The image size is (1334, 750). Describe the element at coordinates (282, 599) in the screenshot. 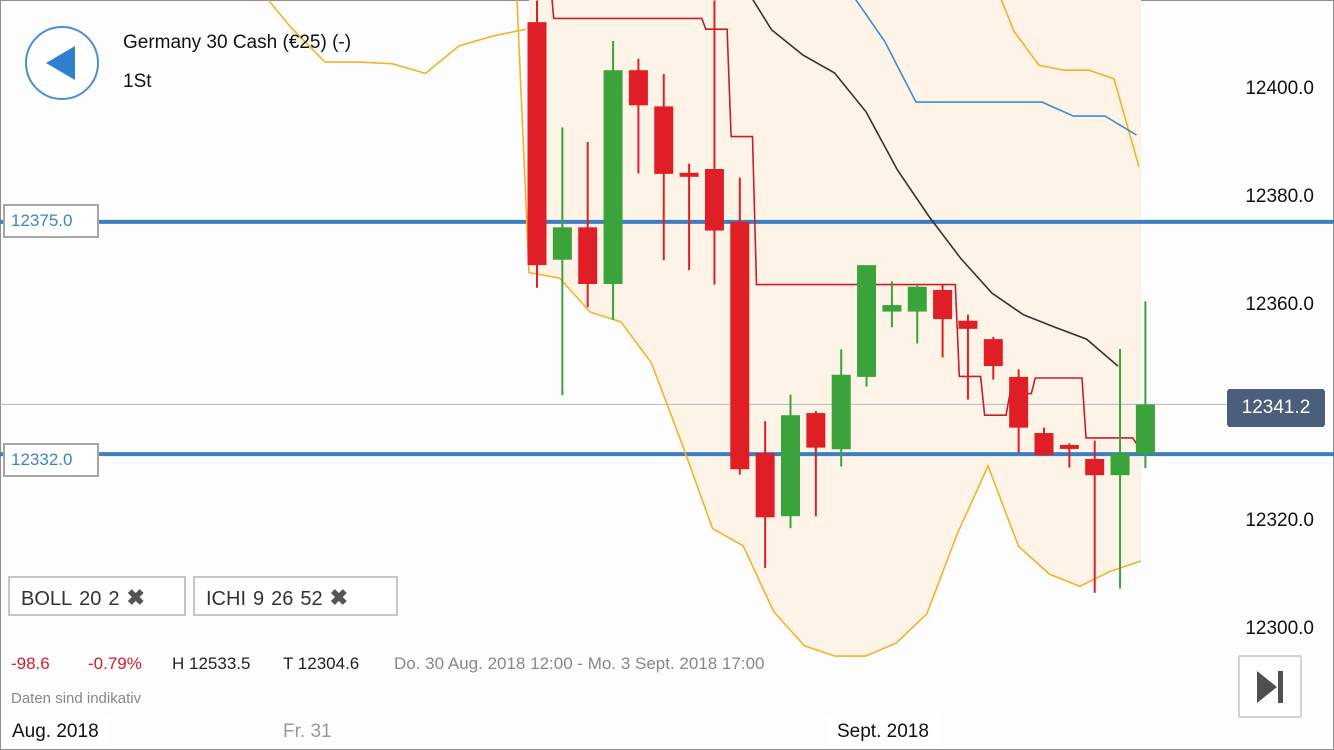

I see `indicator-param: 26` at that location.